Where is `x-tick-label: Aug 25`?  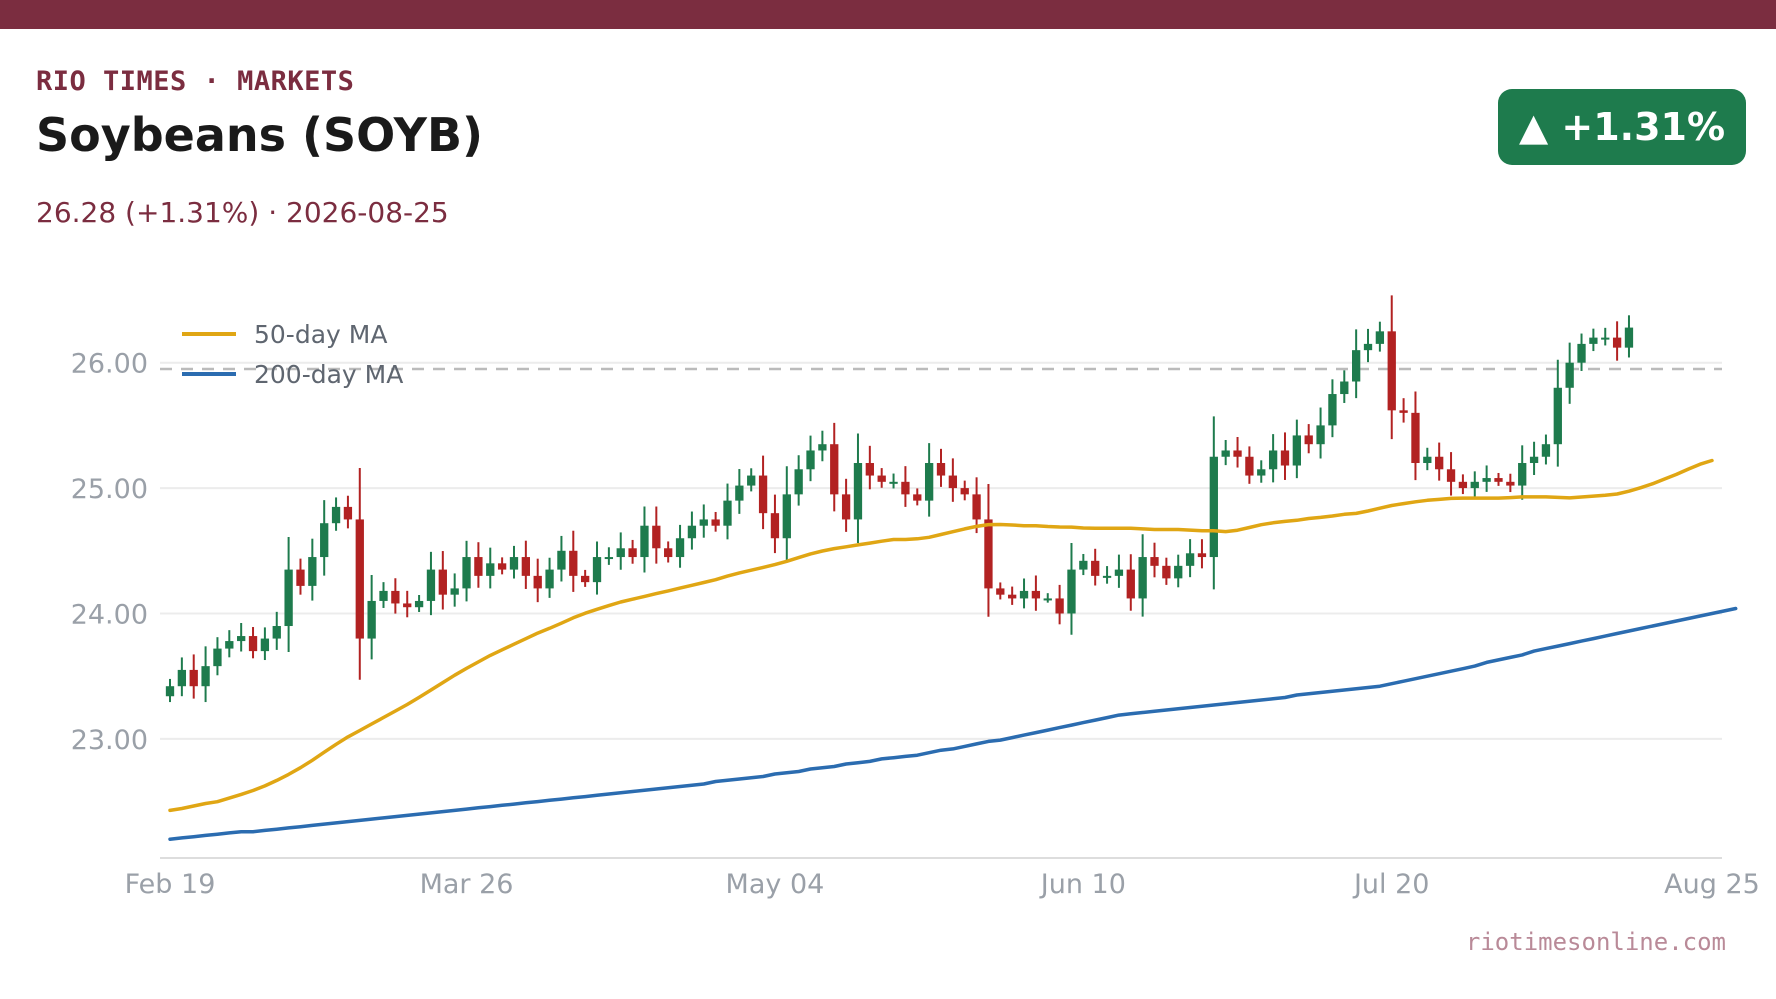
x-tick-label: Aug 25 is located at coordinates (1712, 884).